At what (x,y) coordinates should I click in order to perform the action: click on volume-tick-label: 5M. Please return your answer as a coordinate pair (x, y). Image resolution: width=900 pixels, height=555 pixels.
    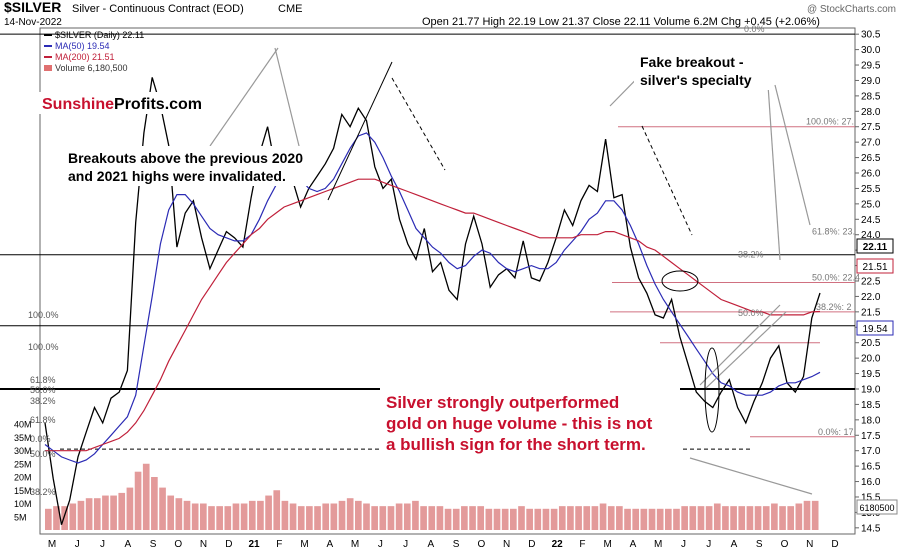
    Looking at the image, I should click on (20, 517).